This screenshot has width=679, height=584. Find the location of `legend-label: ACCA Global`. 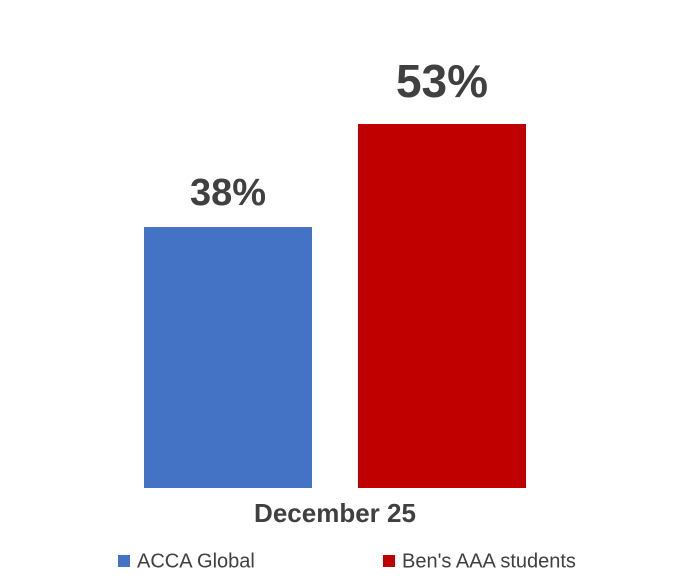

legend-label: ACCA Global is located at coordinates (196, 561).